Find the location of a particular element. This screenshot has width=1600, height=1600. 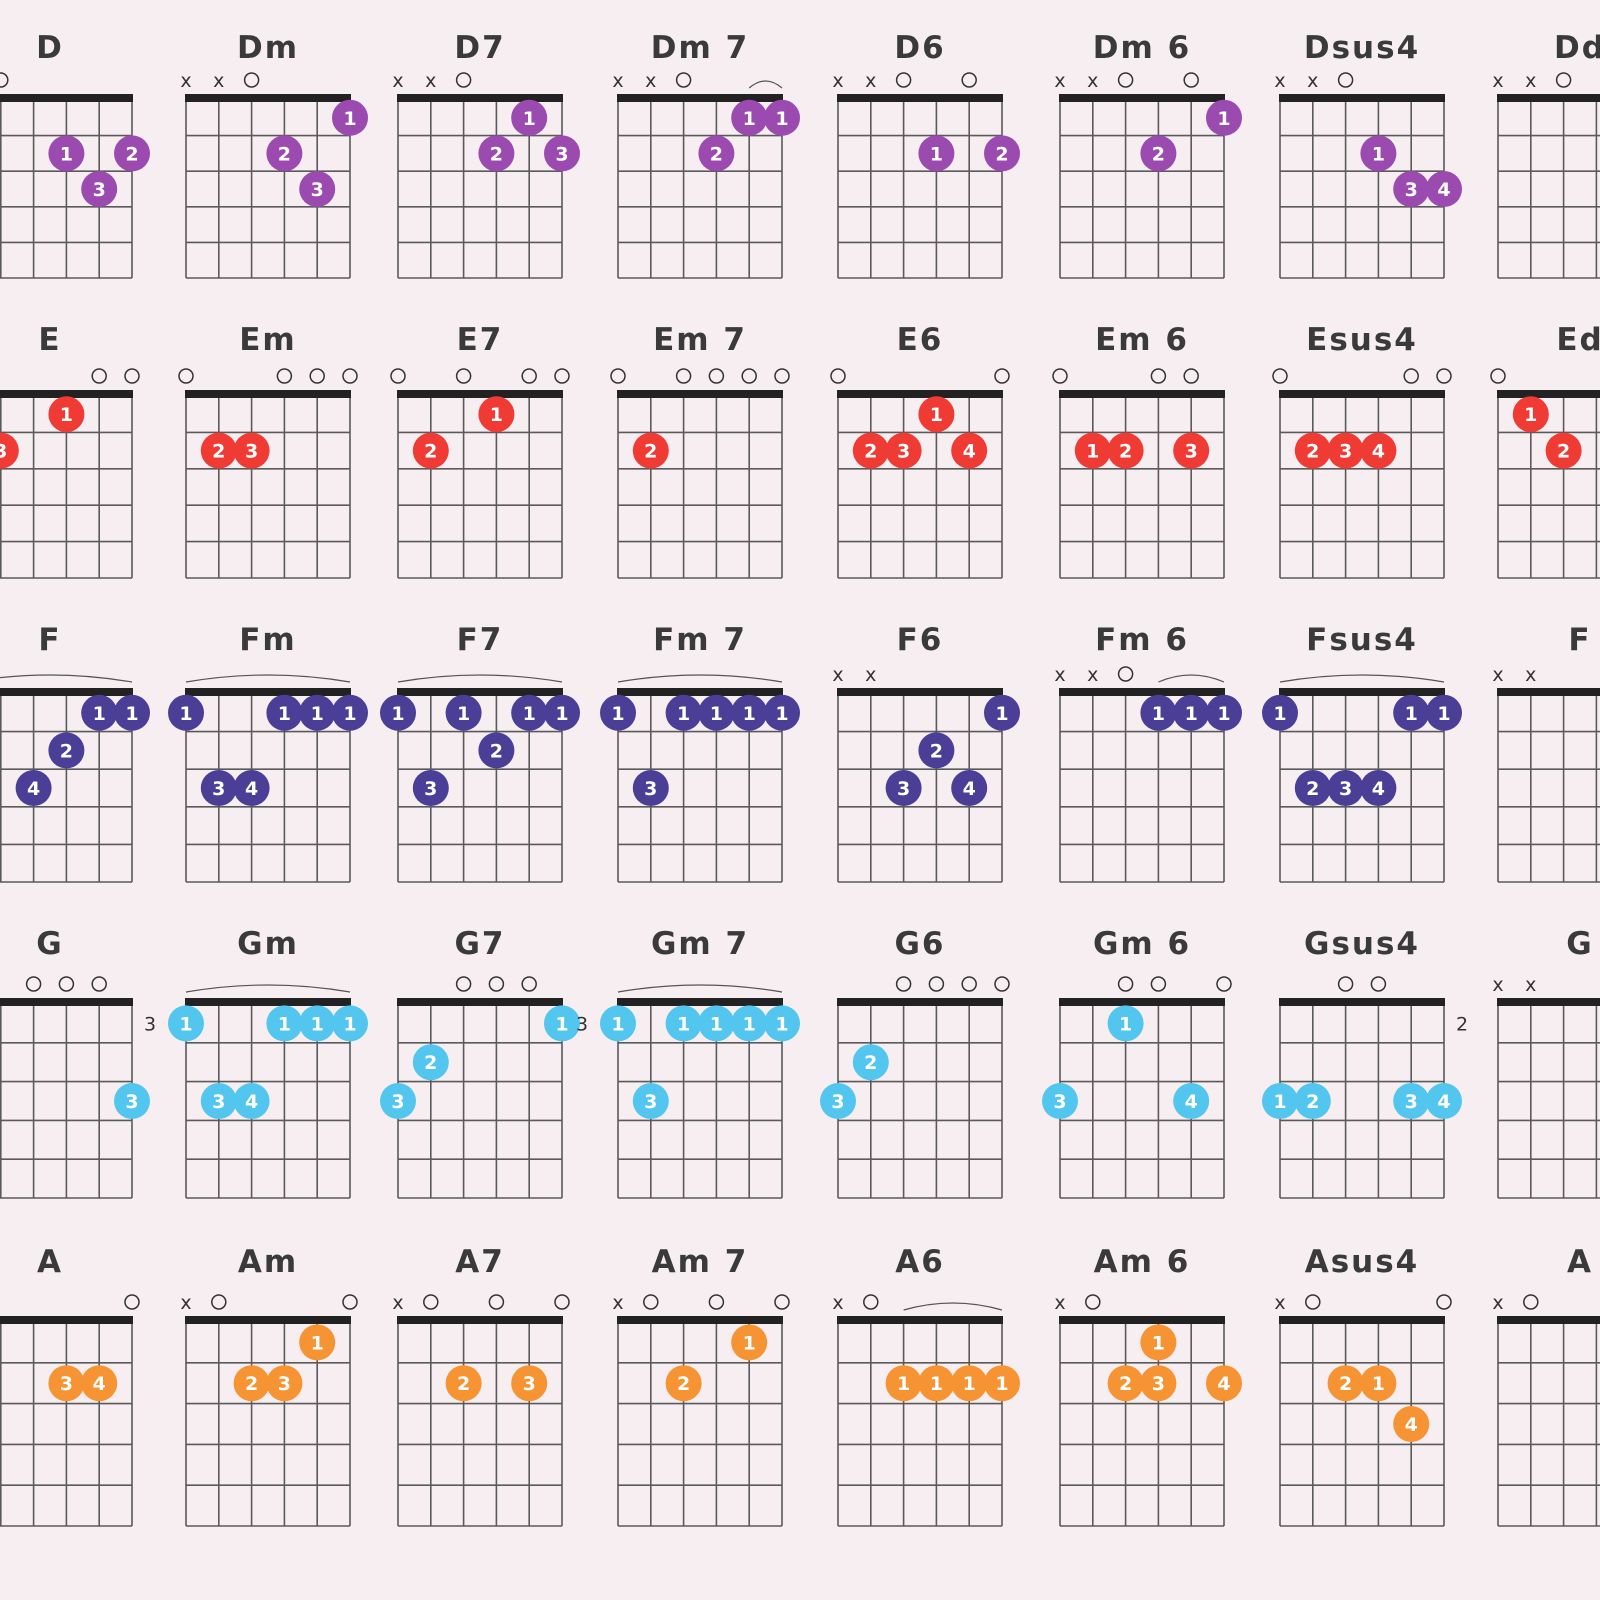

chord-name: Fm 6 is located at coordinates (1142, 640).